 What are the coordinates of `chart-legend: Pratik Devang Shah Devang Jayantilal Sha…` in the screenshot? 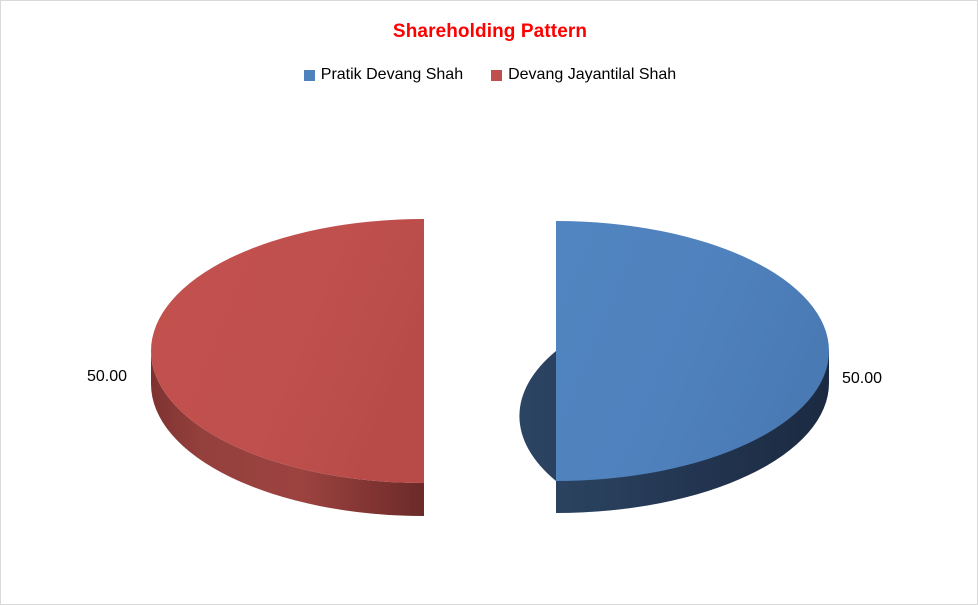 It's located at (489, 75).